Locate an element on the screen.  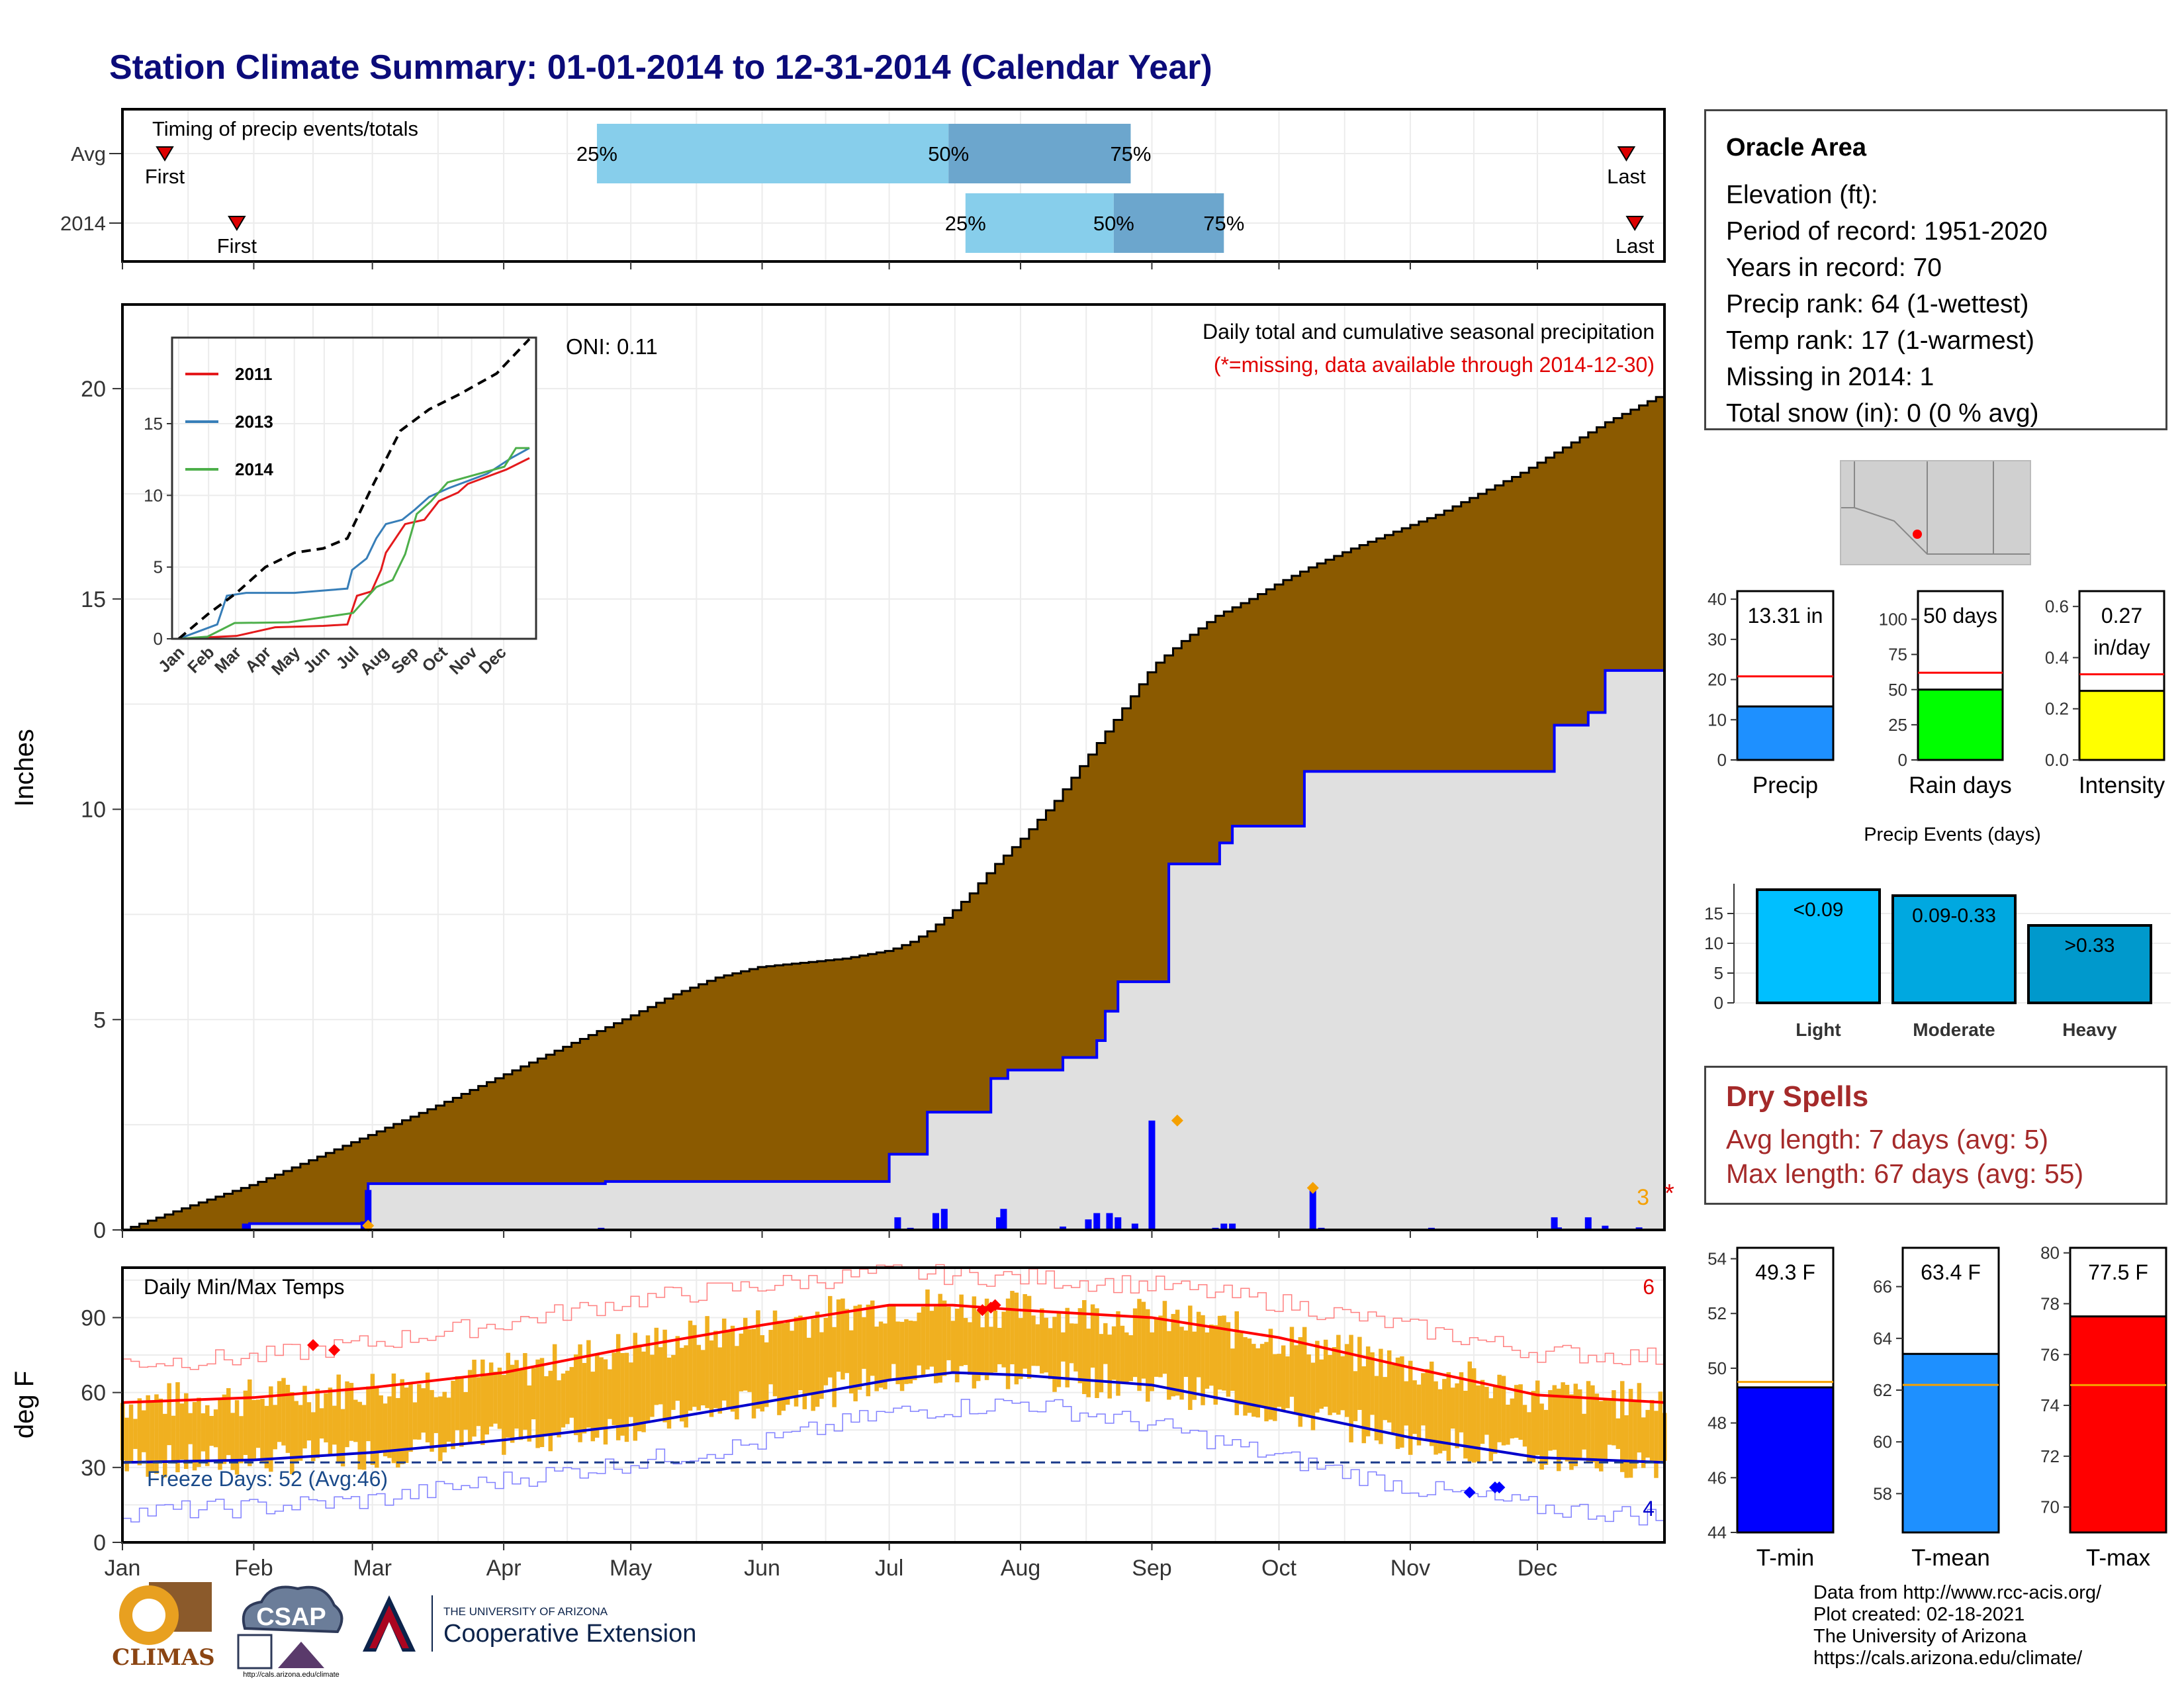
precip-ytick-label: 0 is located at coordinates (100, 1230).